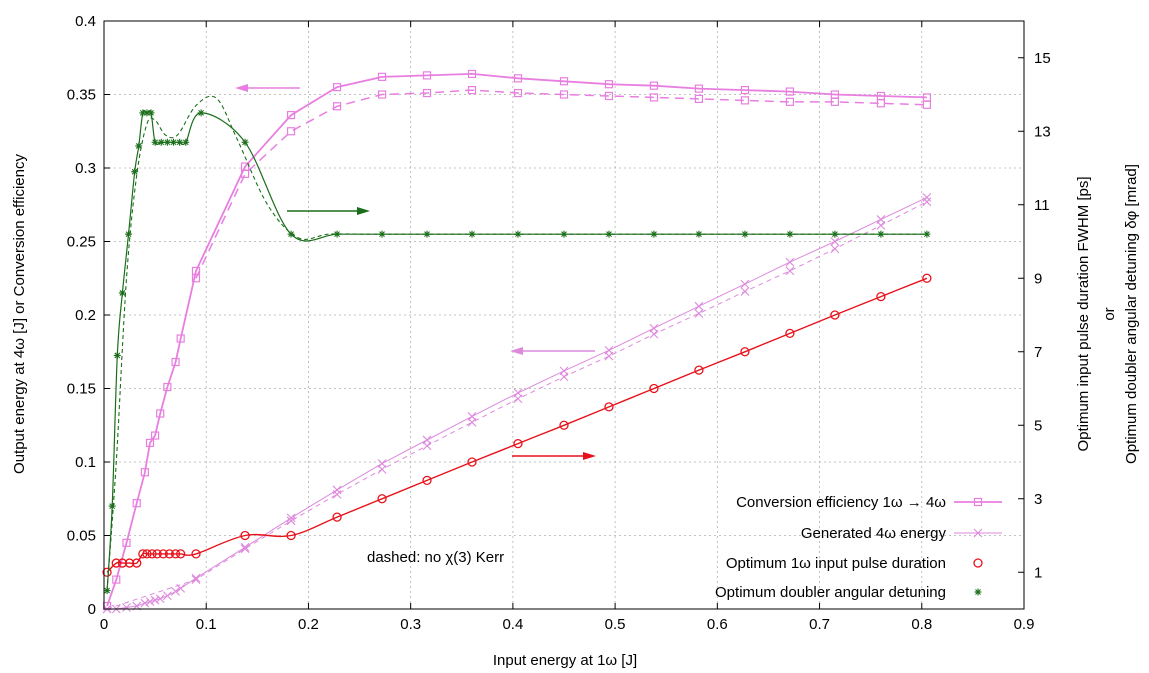 The width and height of the screenshot is (1149, 673). Describe the element at coordinates (267, 88) in the screenshot. I see `arrow-left-conversion` at that location.